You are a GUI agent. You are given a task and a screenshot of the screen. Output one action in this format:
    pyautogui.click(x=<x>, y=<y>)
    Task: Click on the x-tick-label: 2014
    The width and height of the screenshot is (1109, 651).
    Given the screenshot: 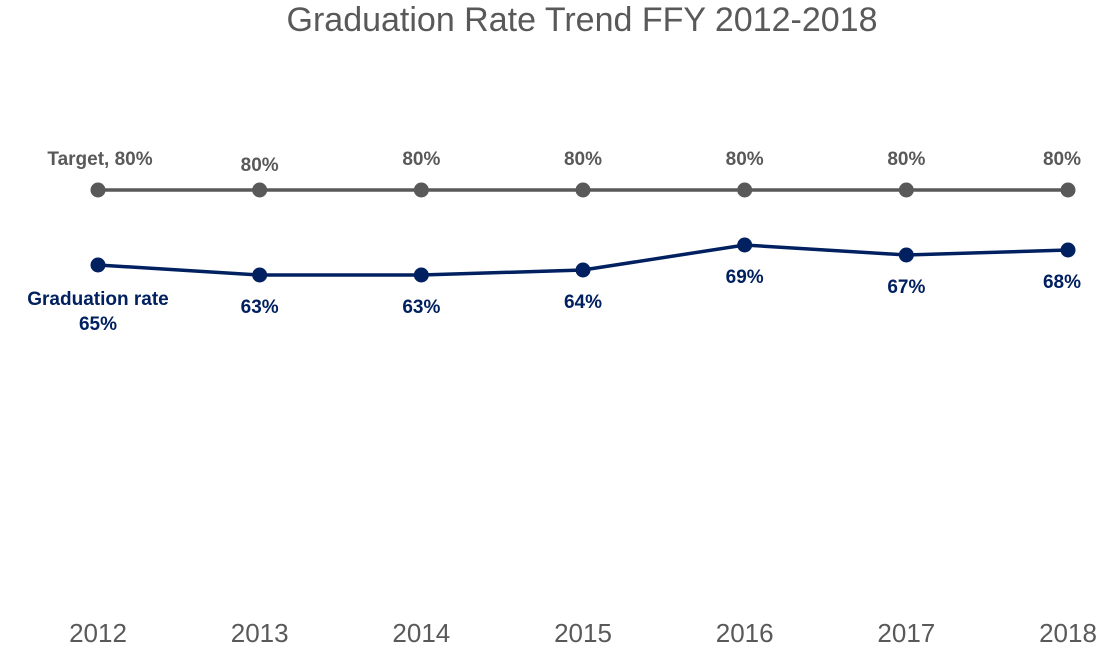 What is the action you would take?
    pyautogui.click(x=421, y=633)
    